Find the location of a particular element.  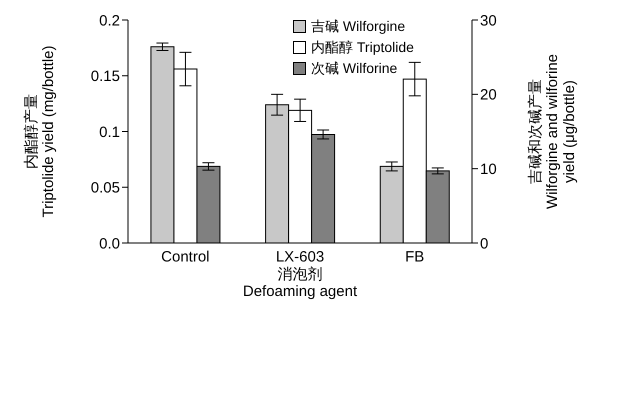

y2-tick-label: 30 is located at coordinates (488, 21).